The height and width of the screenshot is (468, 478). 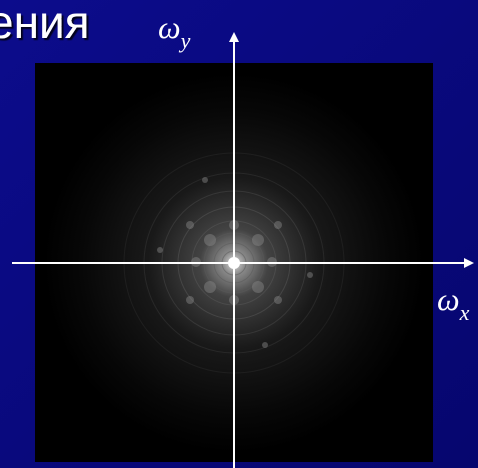 What do you see at coordinates (169, 27) in the screenshot?
I see `y-axis-symbol: ω` at bounding box center [169, 27].